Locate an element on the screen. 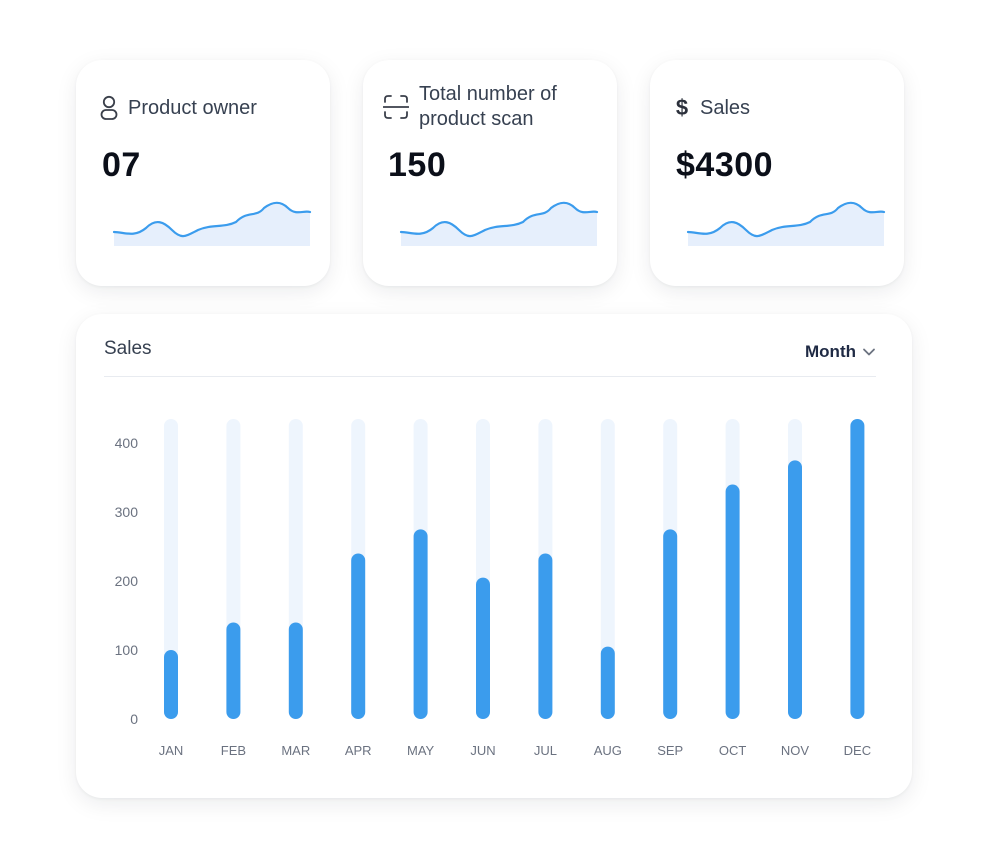 This screenshot has width=984, height=850. stat-label: Total number of product scan is located at coordinates (488, 107).